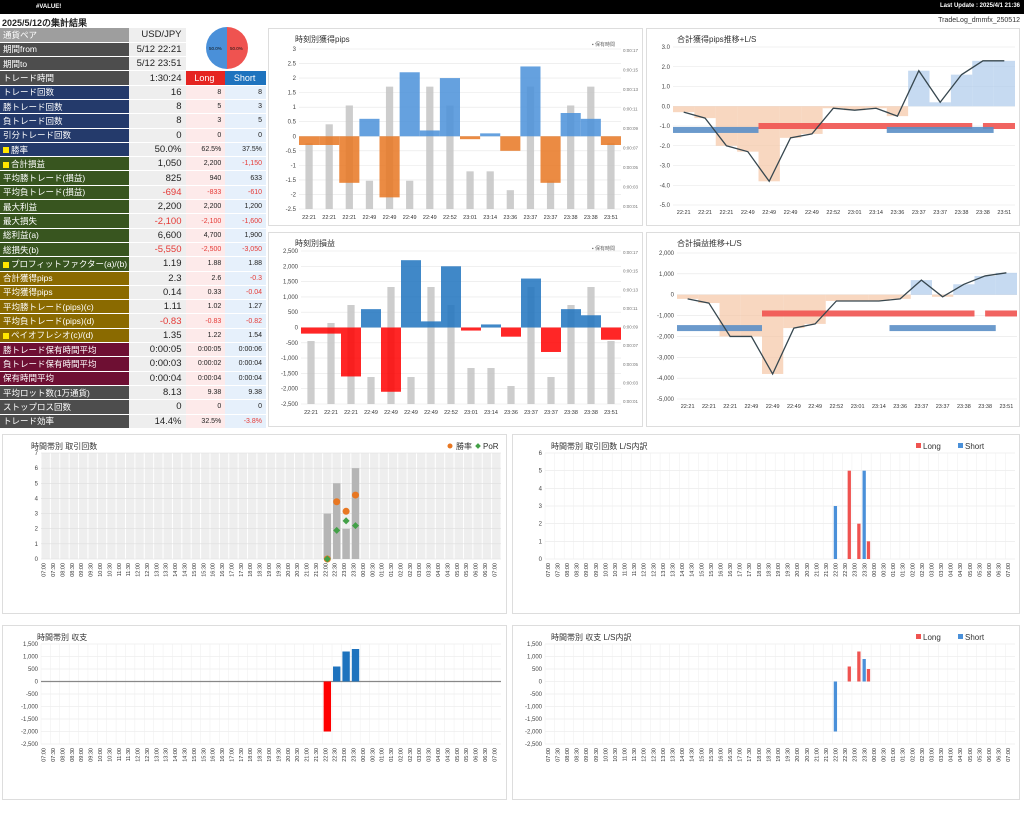  I want to click on x-hour-label: 11:30, so click(129, 754).